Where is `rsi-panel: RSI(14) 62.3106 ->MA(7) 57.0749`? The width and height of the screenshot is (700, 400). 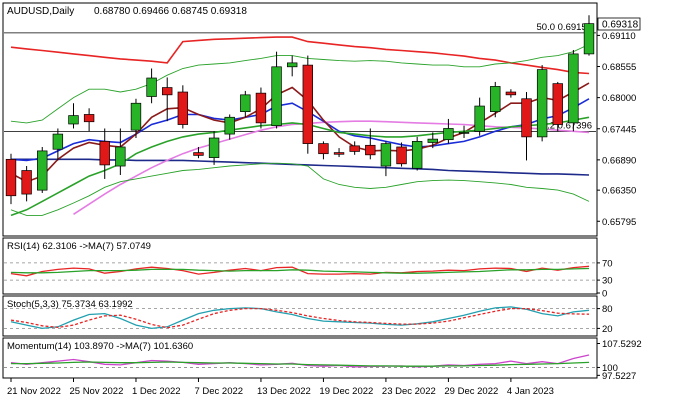 rsi-panel: RSI(14) 62.3106 ->MA(7) 57.0749 is located at coordinates (300, 266).